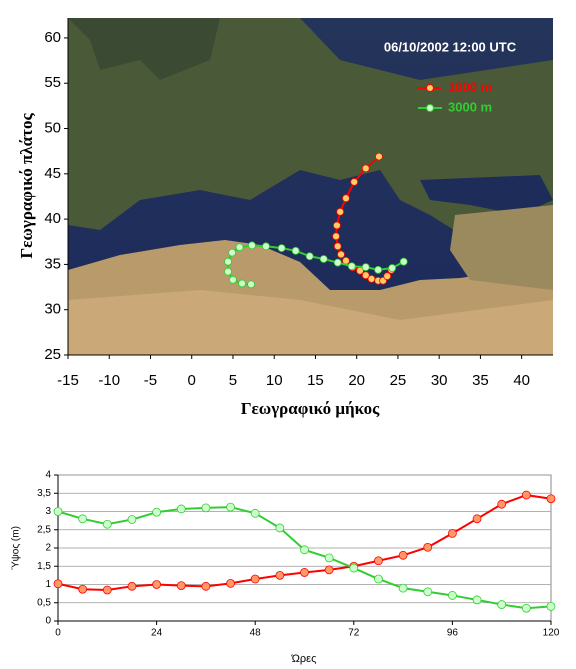  What do you see at coordinates (44, 566) in the screenshot?
I see `y-tick-label: 1,5` at bounding box center [44, 566].